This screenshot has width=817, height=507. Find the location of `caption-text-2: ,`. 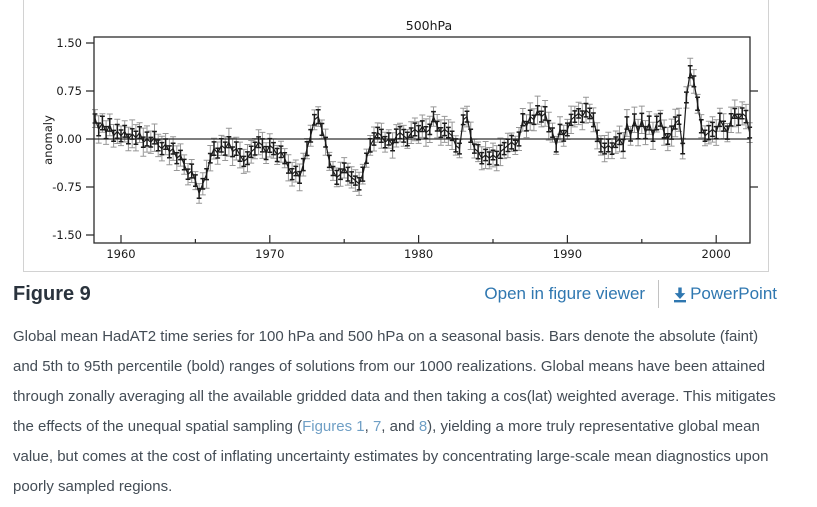

caption-text-2: , is located at coordinates (368, 426).